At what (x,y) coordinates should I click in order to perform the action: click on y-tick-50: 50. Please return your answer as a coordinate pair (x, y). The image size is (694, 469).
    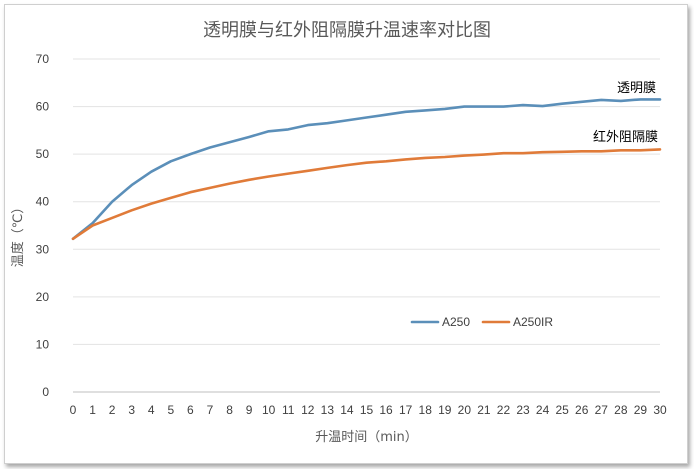
    Looking at the image, I should click on (43, 154).